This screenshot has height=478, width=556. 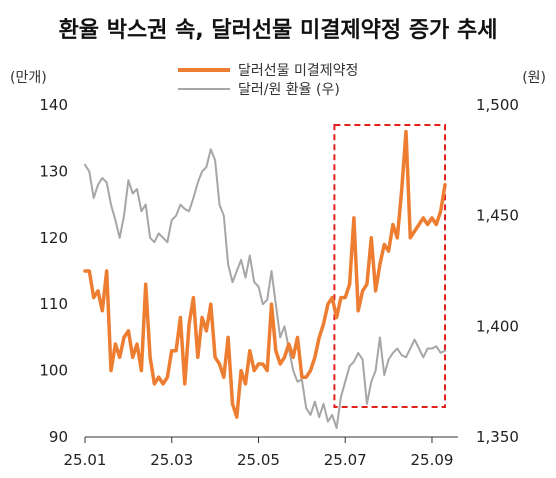 I want to click on left-tick-label: 130, so click(x=53, y=171).